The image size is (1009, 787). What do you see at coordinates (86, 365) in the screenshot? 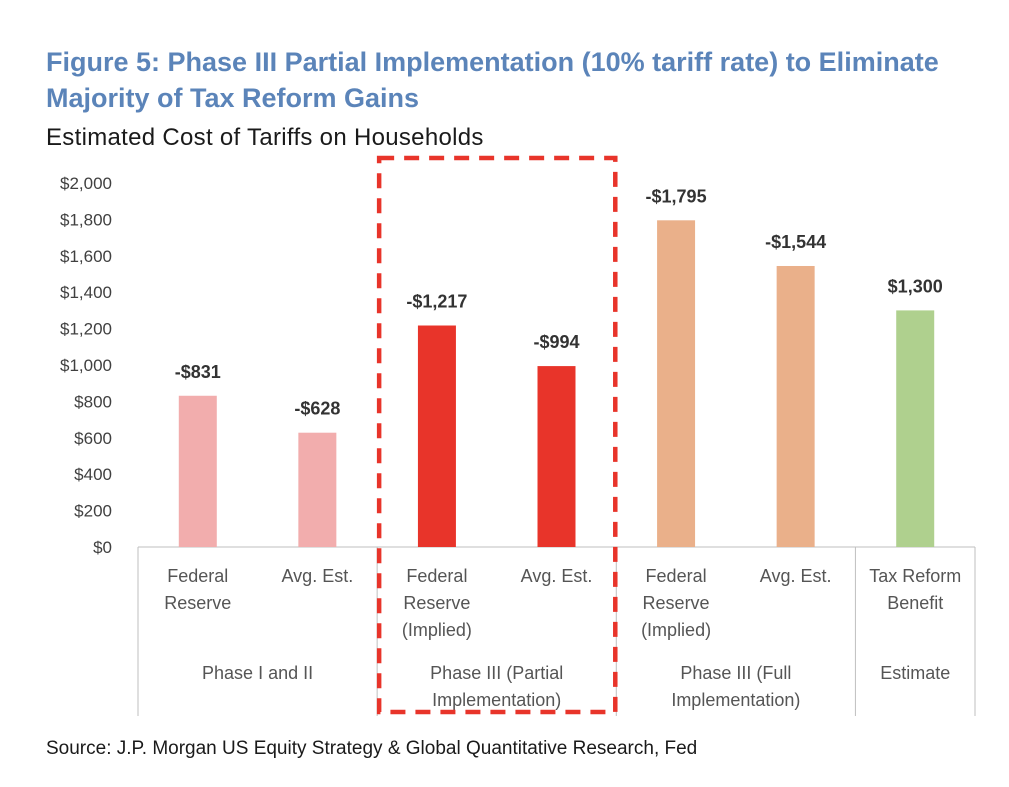
I see `y-tick-label: $1,000` at bounding box center [86, 365].